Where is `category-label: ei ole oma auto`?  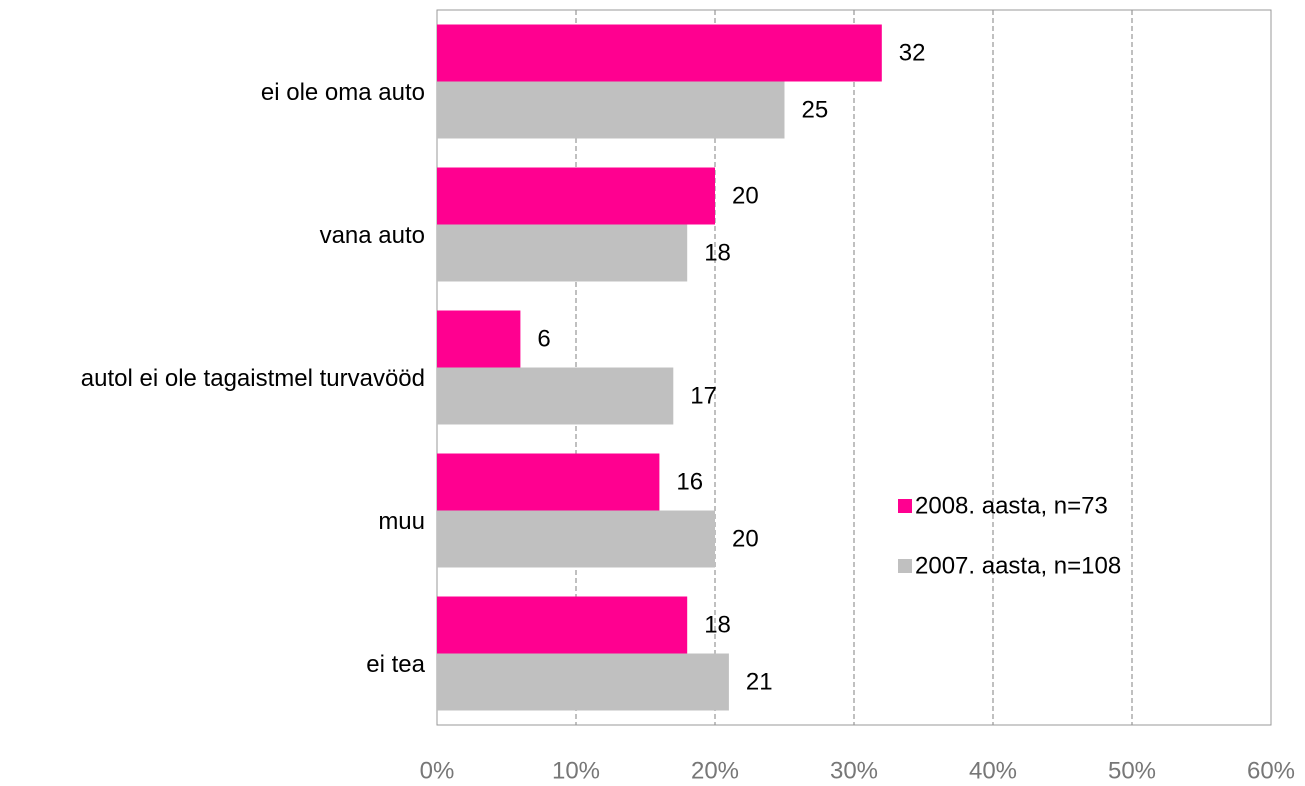
category-label: ei ole oma auto is located at coordinates (343, 92).